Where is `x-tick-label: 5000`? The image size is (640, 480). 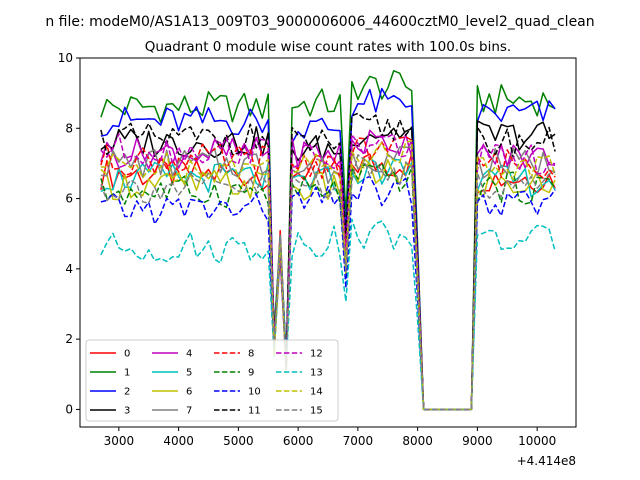
x-tick-label: 5000 is located at coordinates (238, 441).